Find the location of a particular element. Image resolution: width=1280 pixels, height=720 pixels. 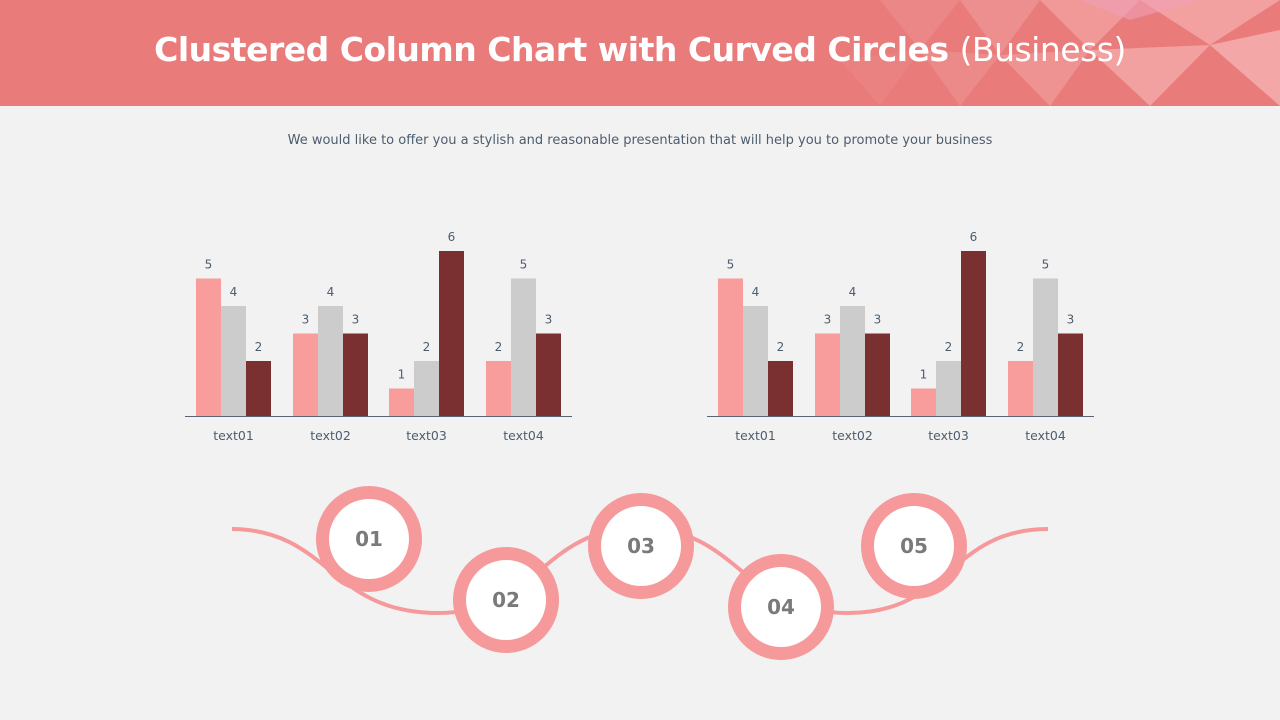

title-suffix: (Business) is located at coordinates (1043, 49).